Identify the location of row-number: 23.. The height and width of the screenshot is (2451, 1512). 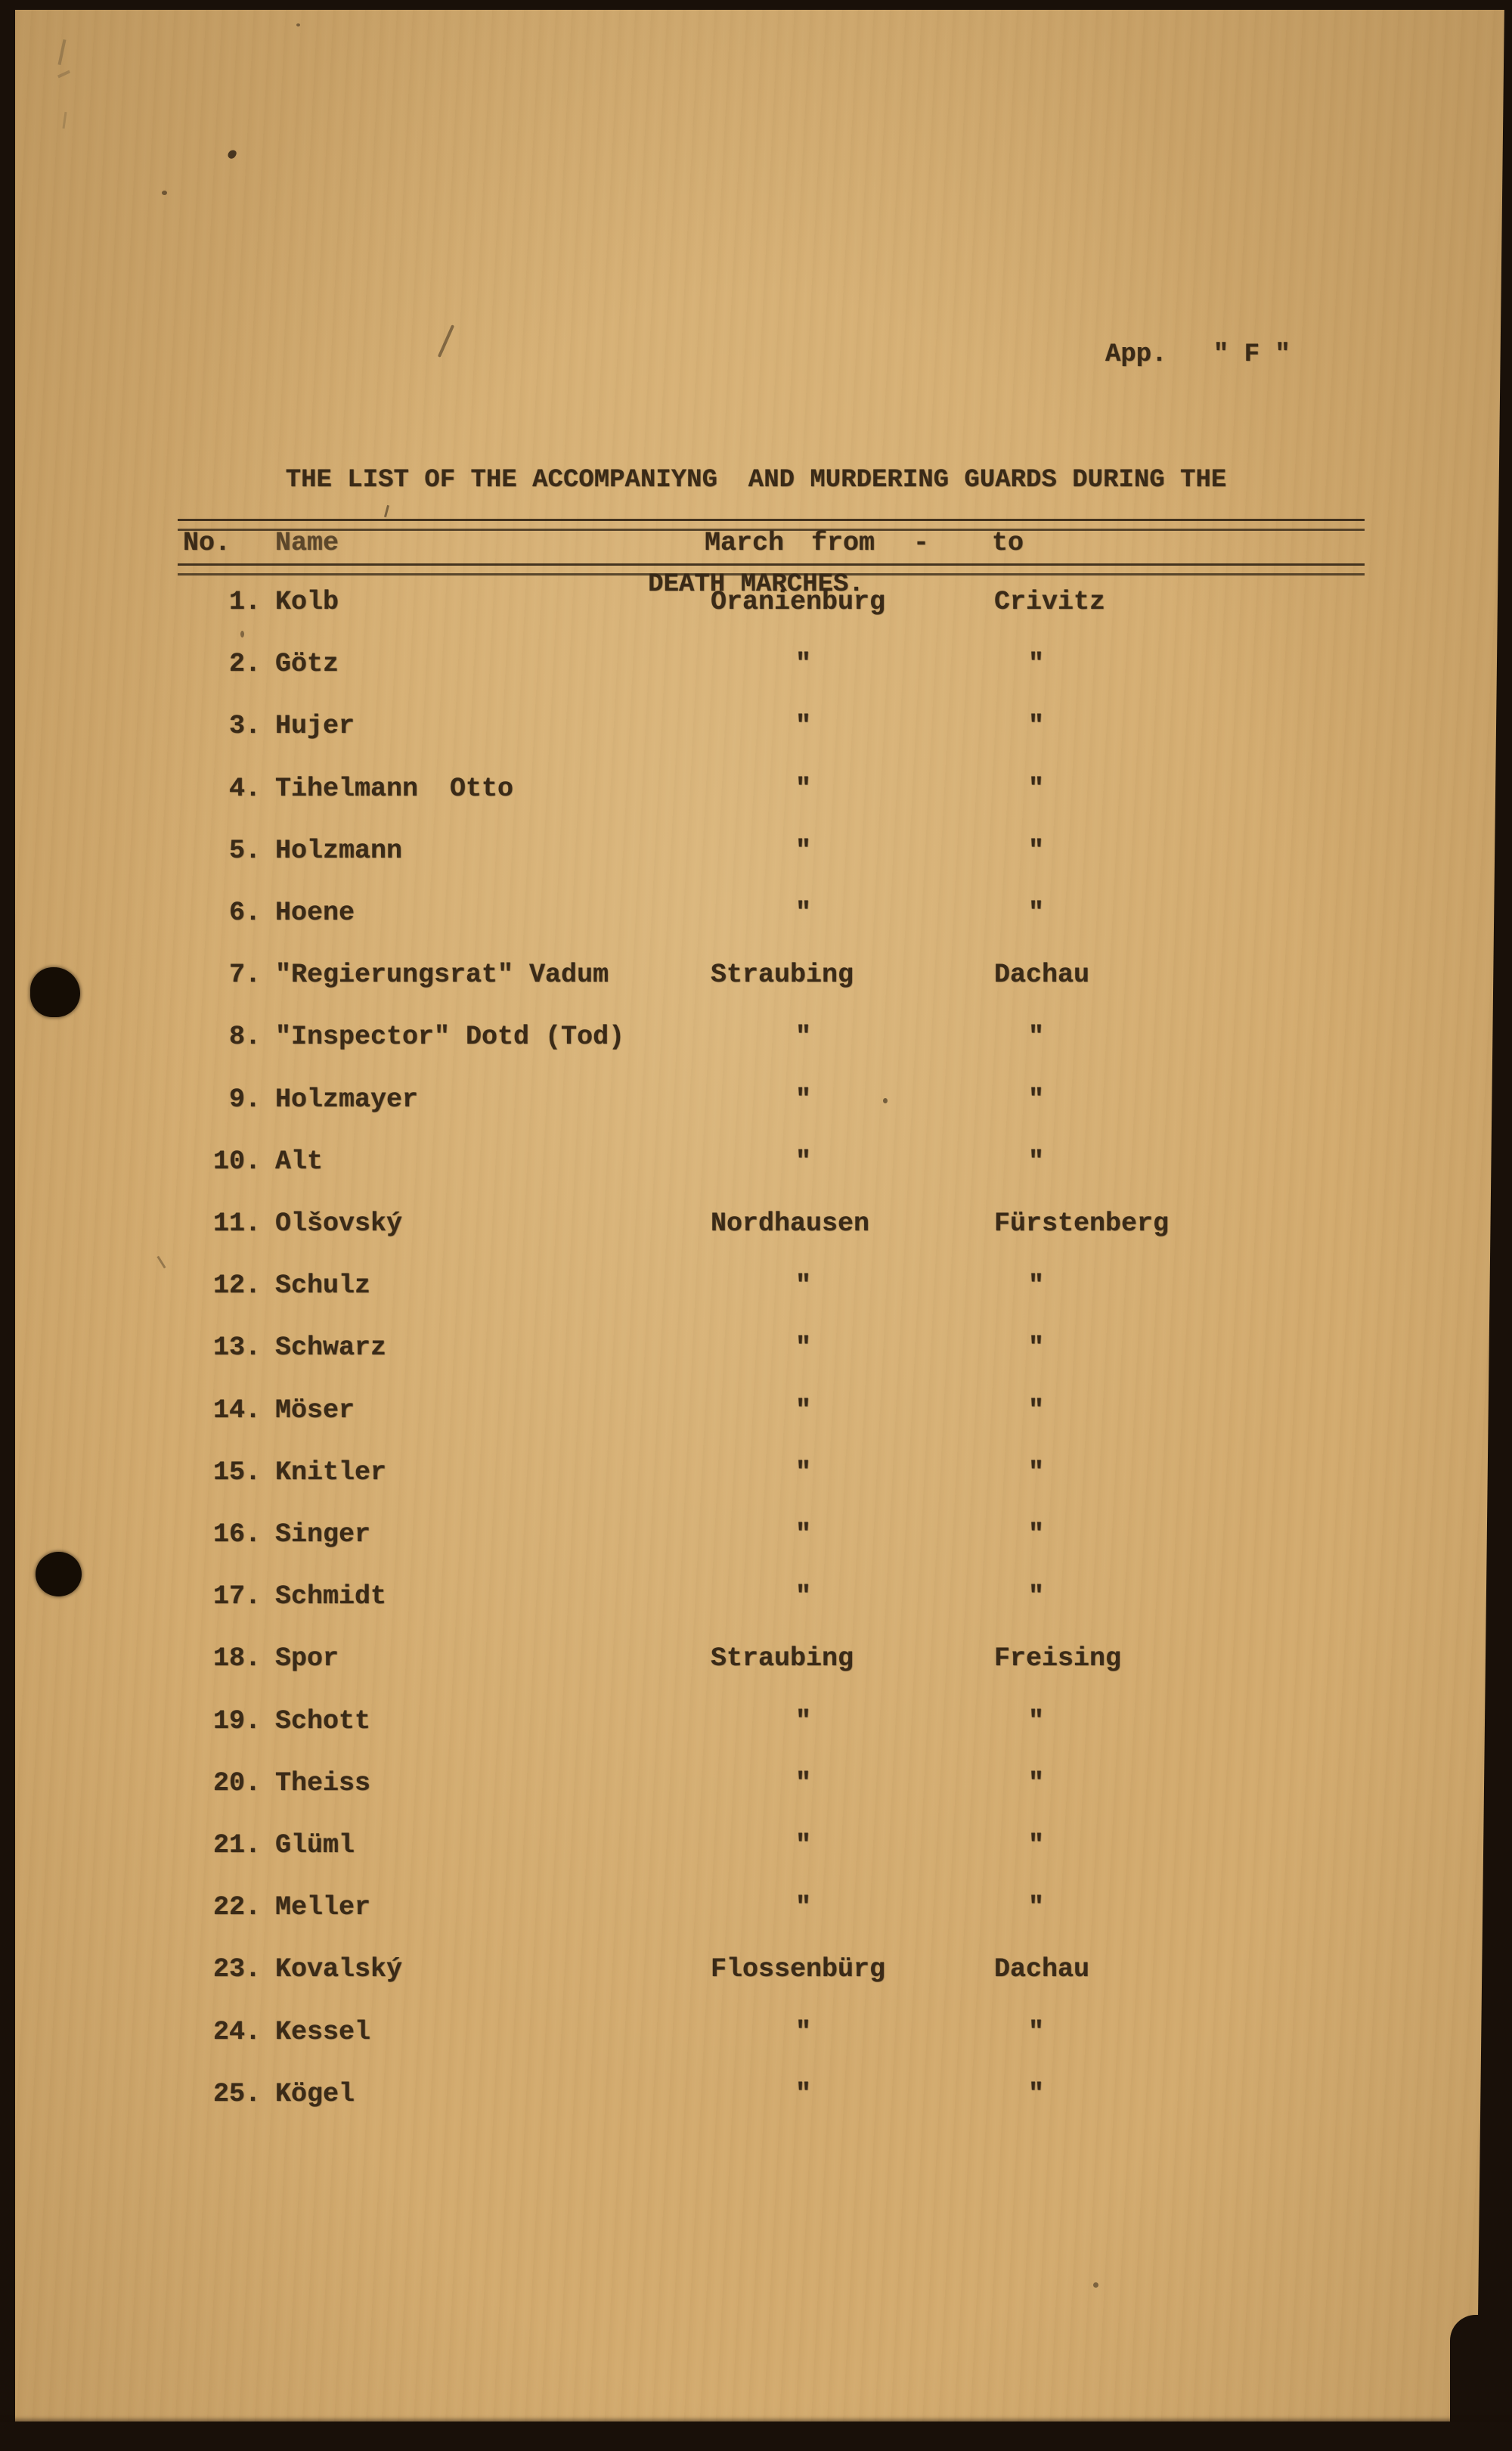
(237, 1969).